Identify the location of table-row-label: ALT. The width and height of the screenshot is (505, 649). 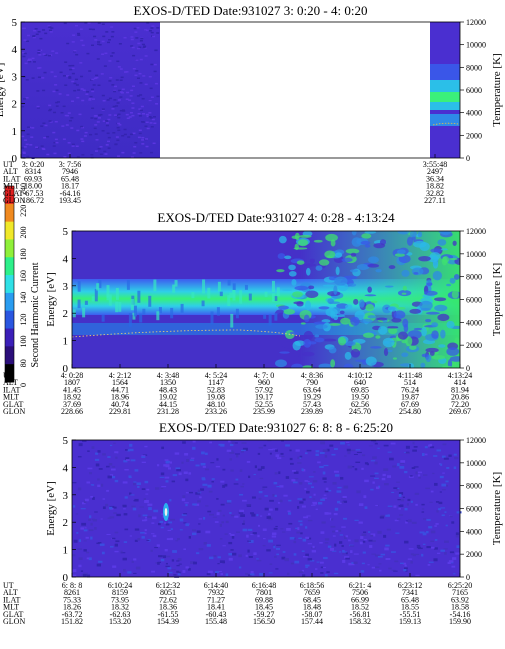
(10, 382).